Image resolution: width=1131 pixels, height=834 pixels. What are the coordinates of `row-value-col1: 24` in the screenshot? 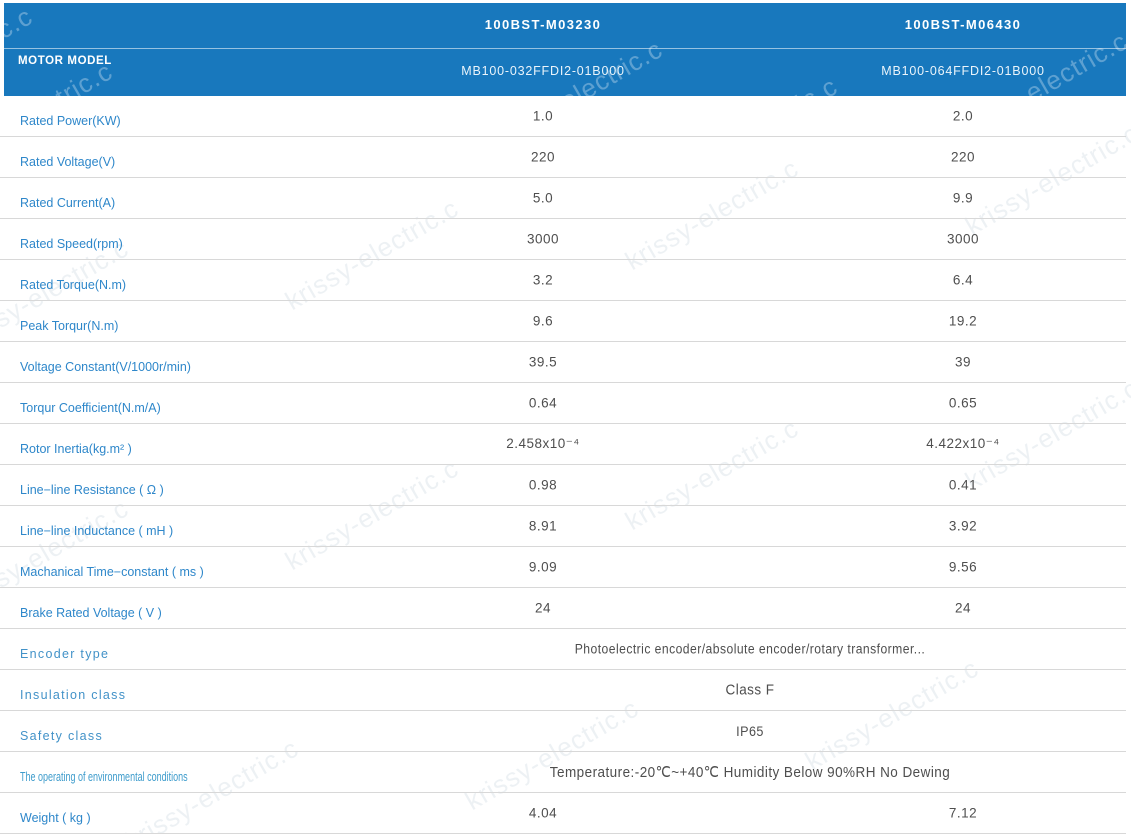 It's located at (543, 608).